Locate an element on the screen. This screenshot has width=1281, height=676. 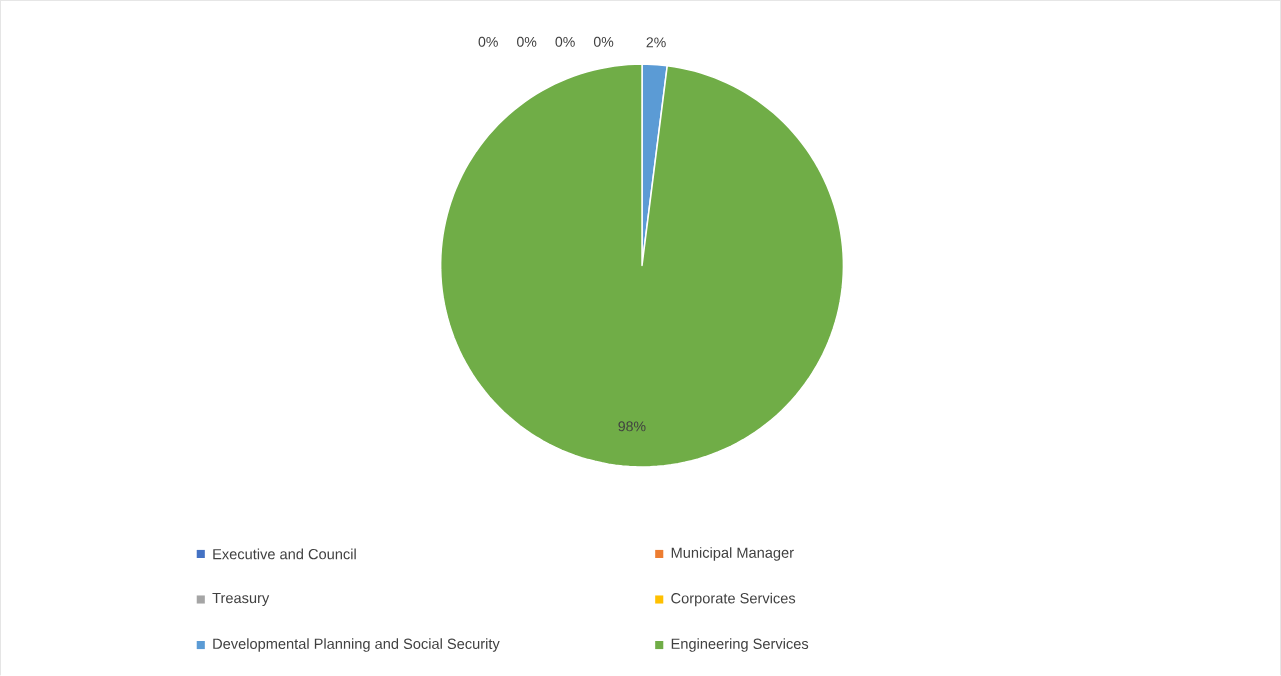
data-label: 2% is located at coordinates (656, 42).